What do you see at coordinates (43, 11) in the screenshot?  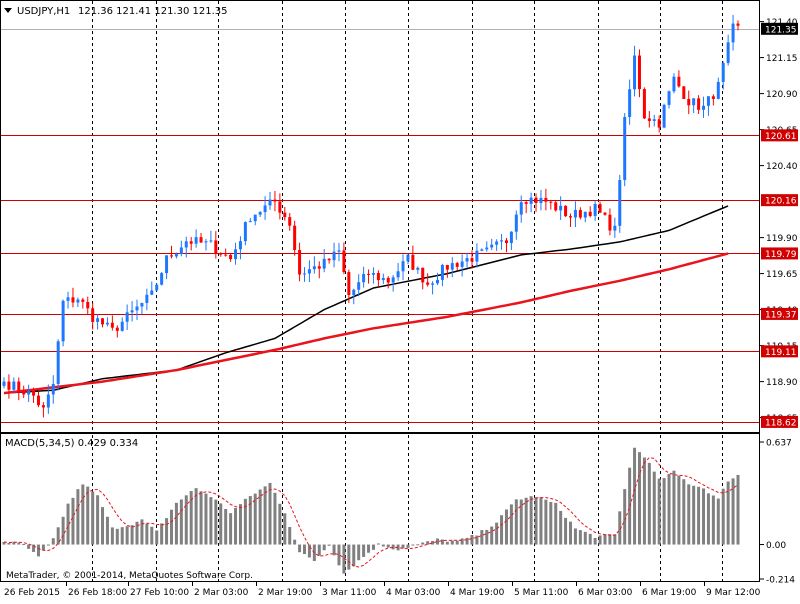 I see `symbol-label: USDJPY,H1` at bounding box center [43, 11].